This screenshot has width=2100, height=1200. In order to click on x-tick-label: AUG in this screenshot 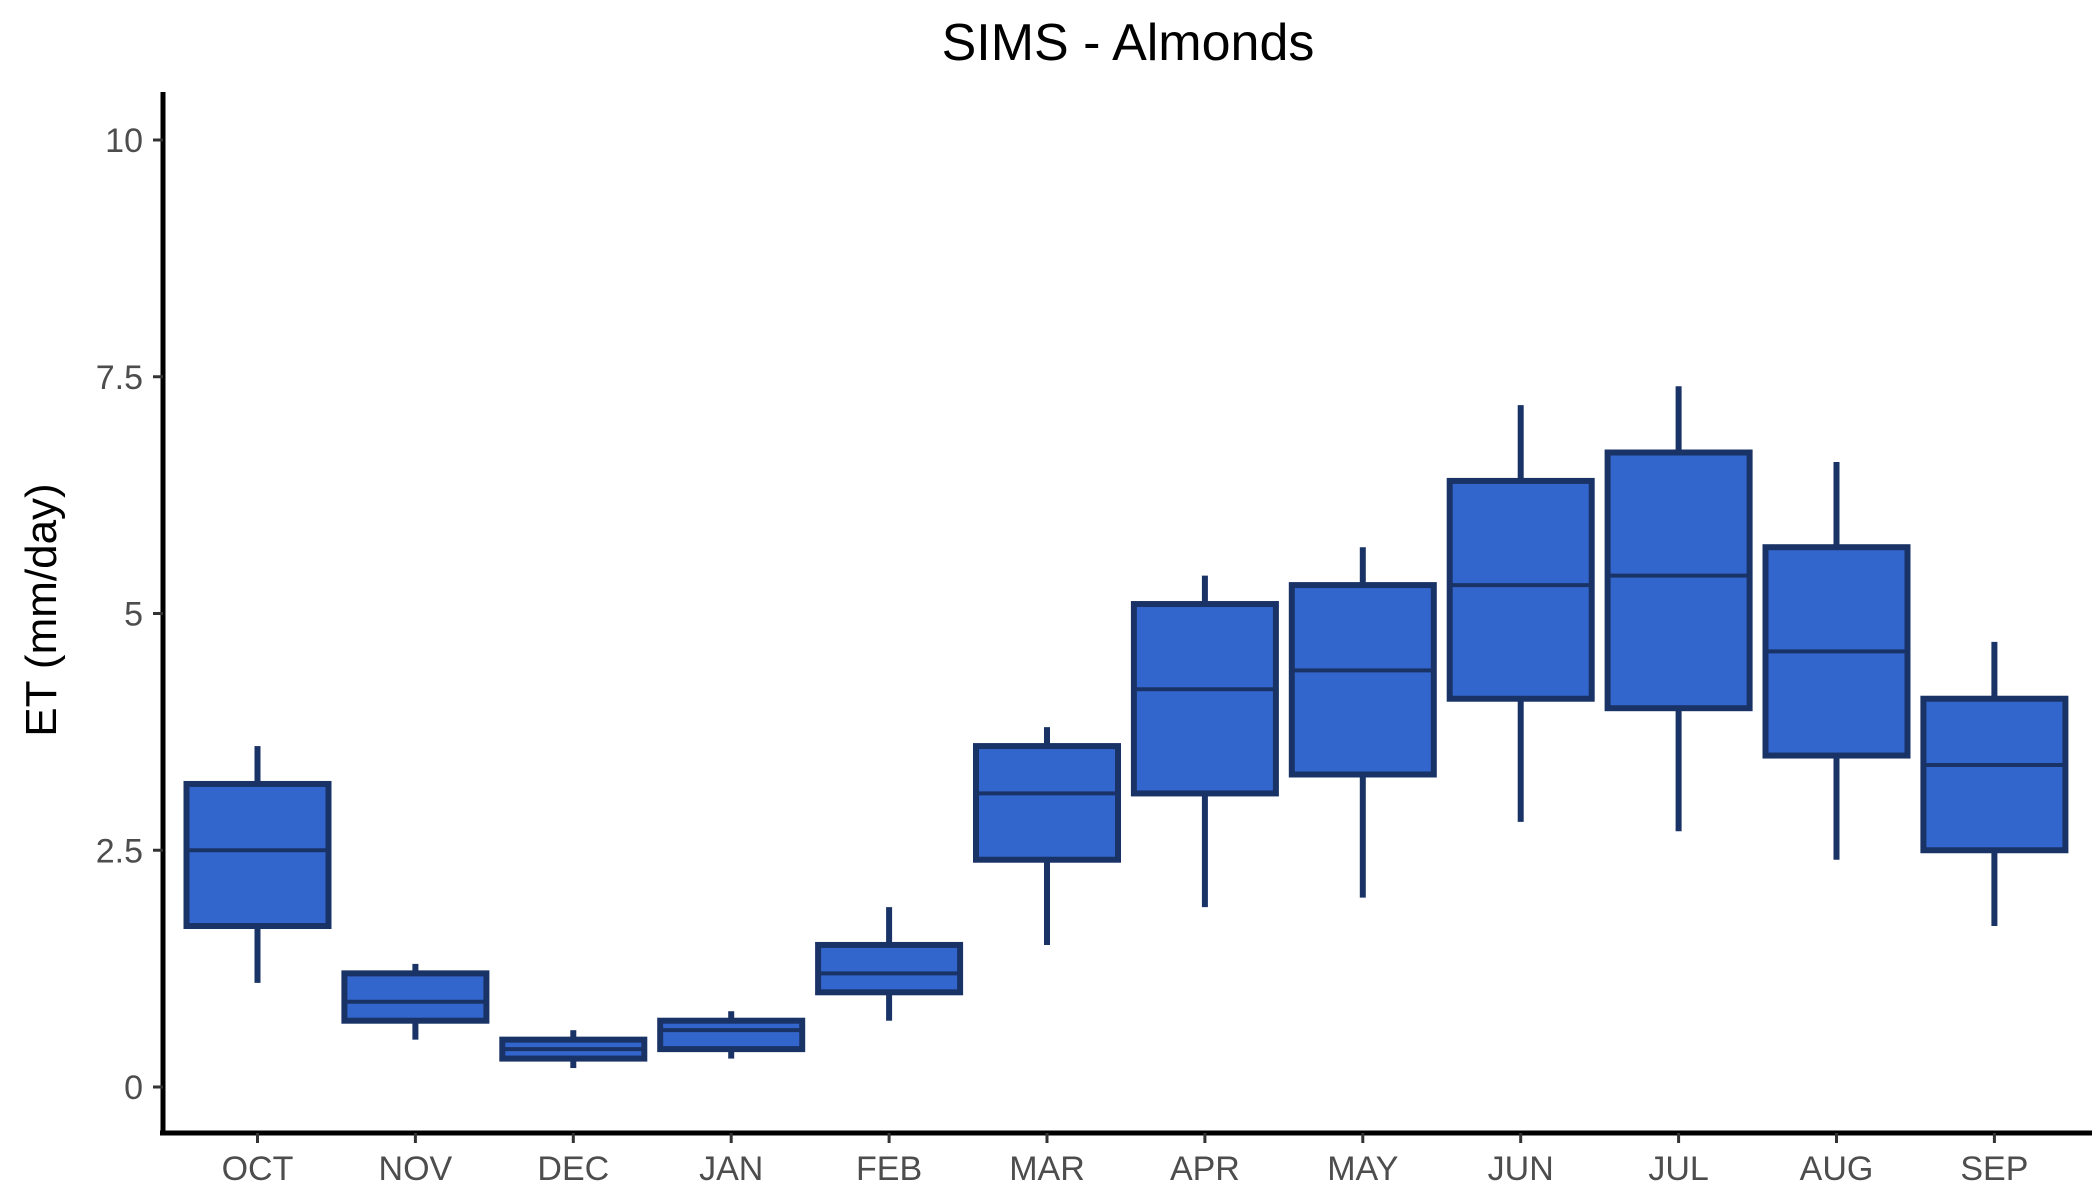, I will do `click(1837, 1169)`.